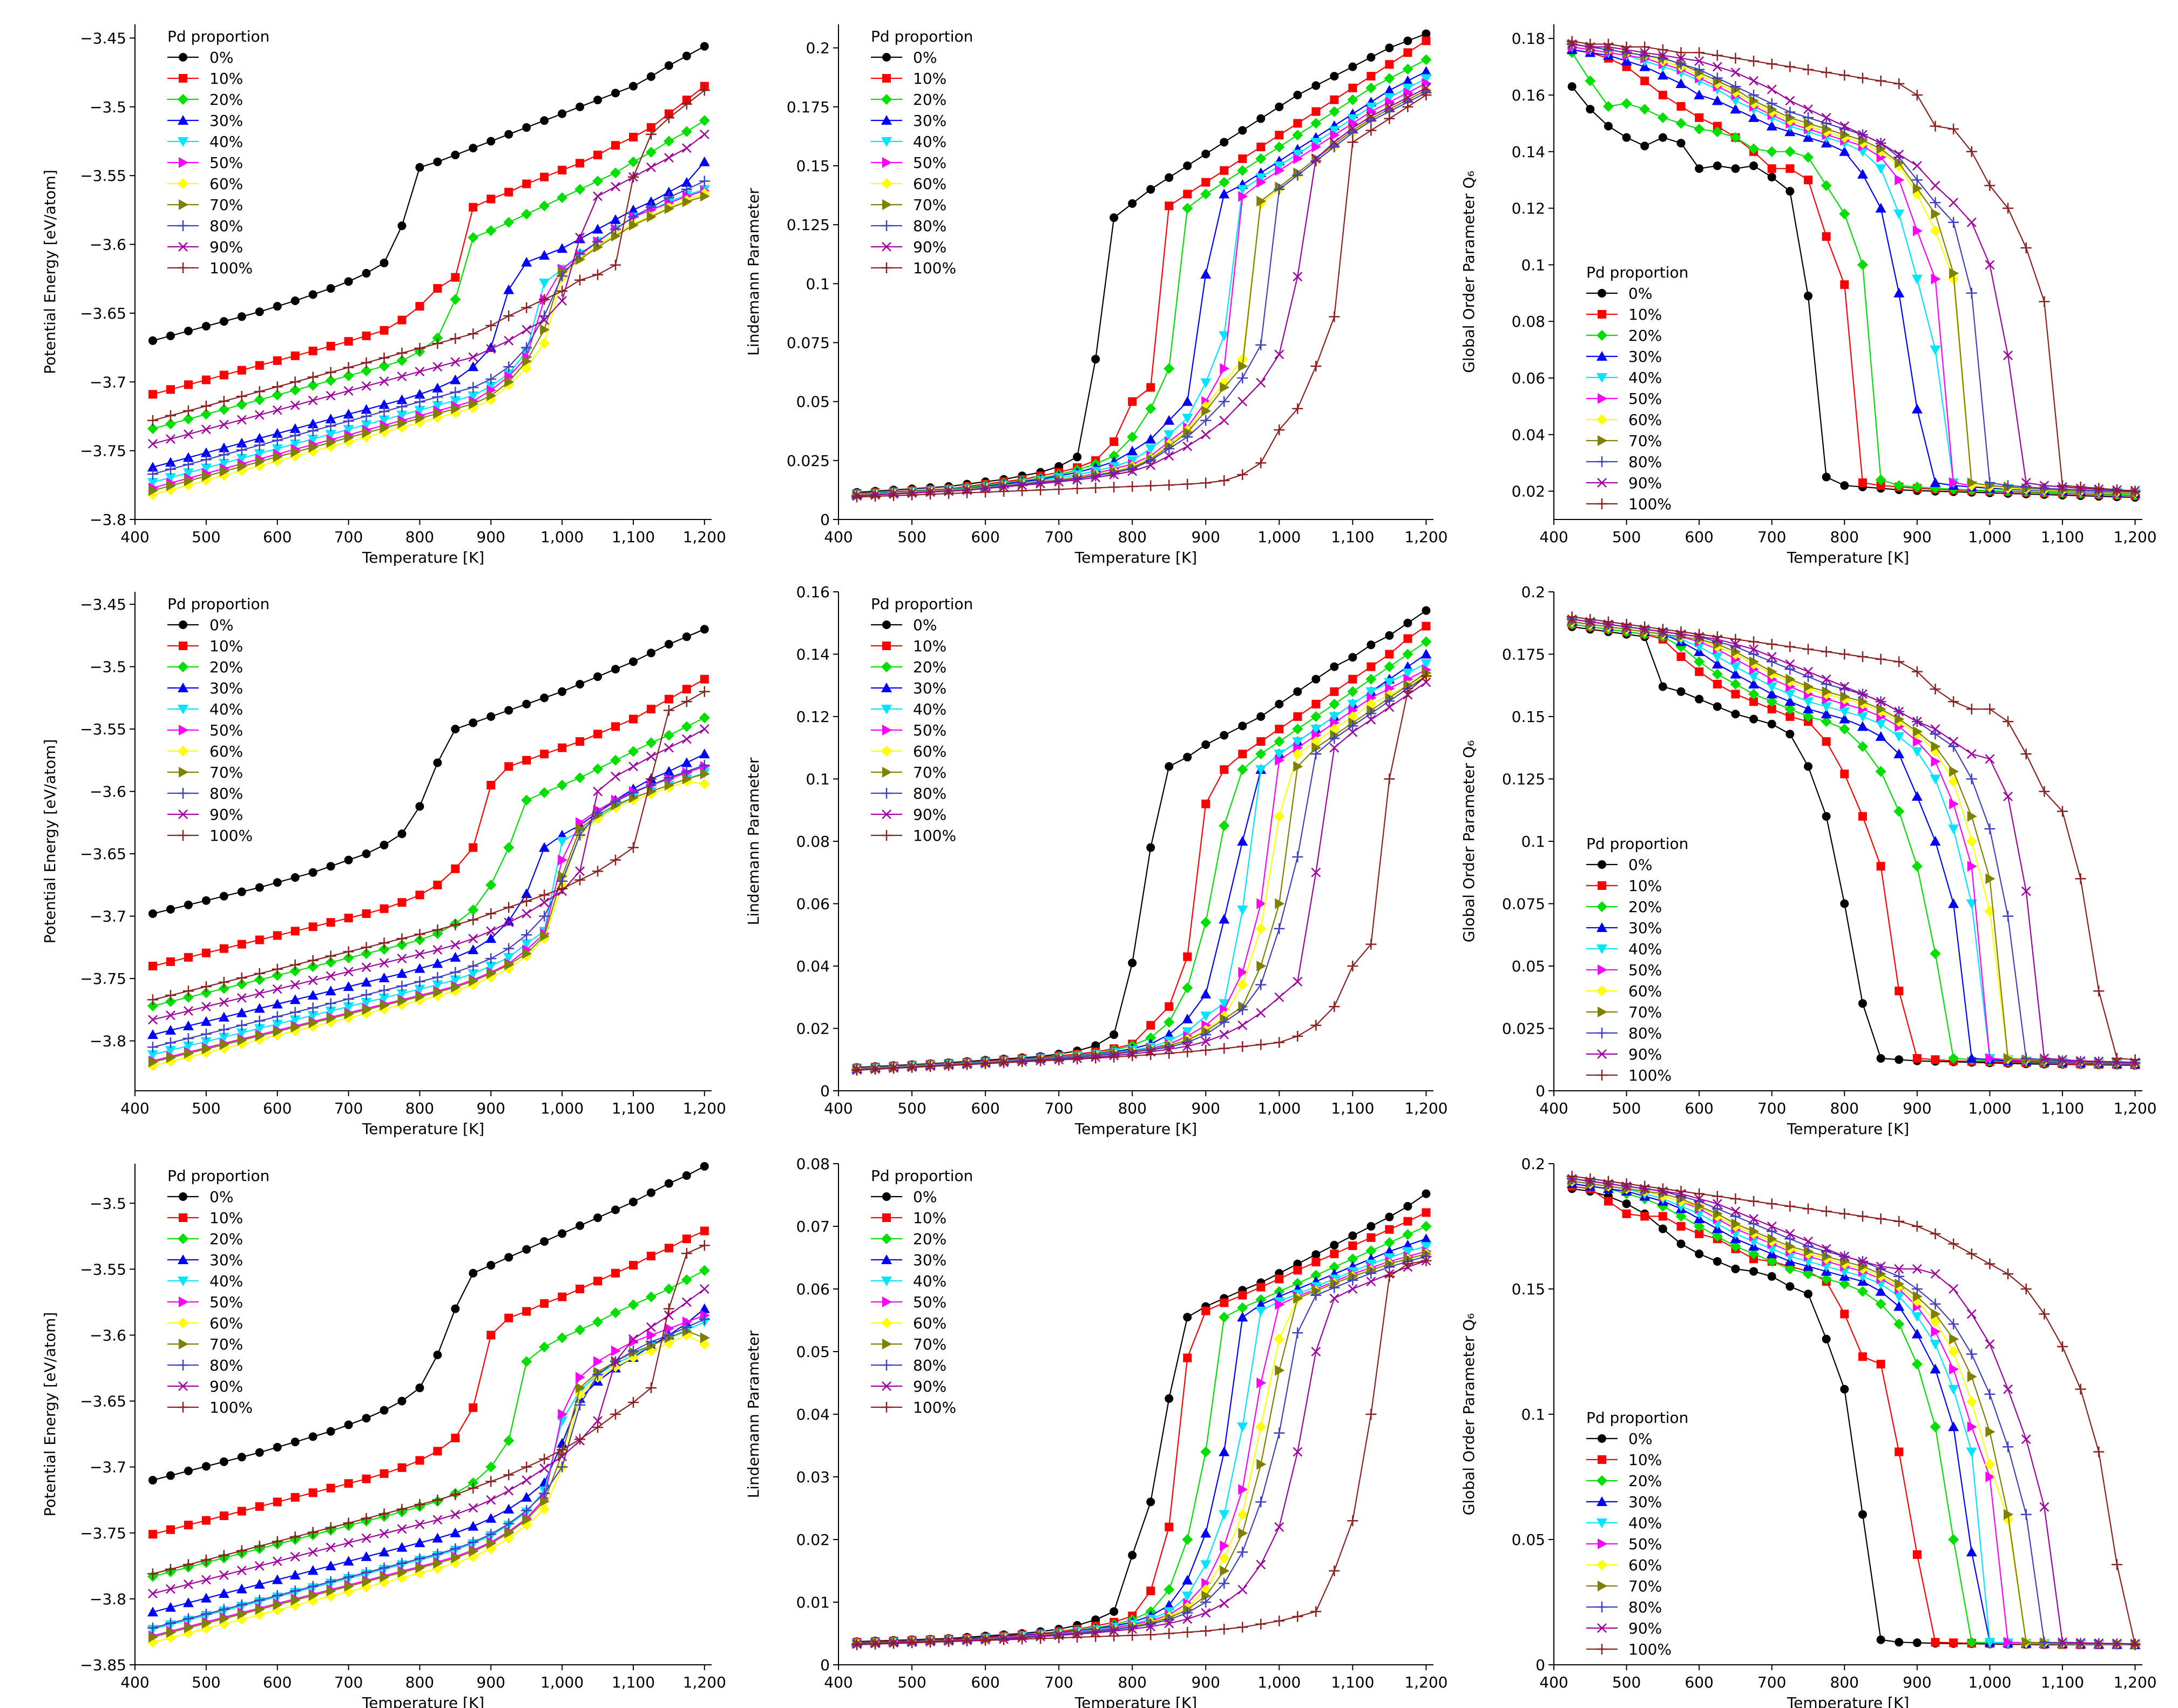  I want to click on legend-label: 90%, so click(929, 247).